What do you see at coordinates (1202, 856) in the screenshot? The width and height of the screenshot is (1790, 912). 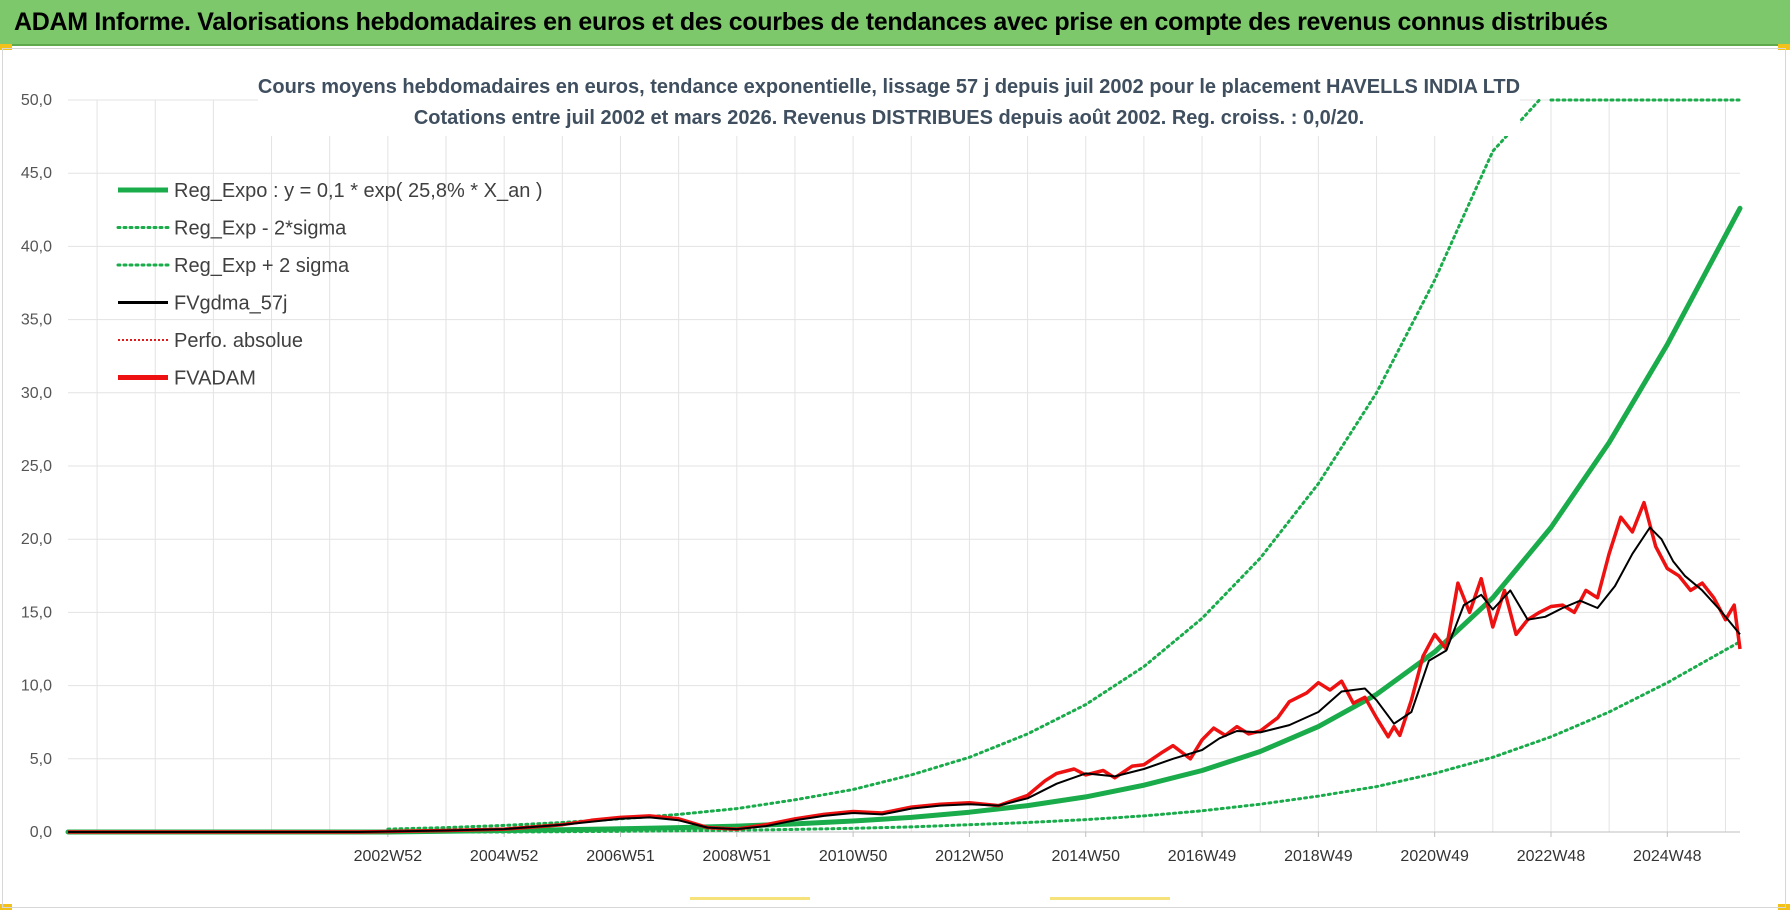 I see `x-tick-label: 2016W49` at bounding box center [1202, 856].